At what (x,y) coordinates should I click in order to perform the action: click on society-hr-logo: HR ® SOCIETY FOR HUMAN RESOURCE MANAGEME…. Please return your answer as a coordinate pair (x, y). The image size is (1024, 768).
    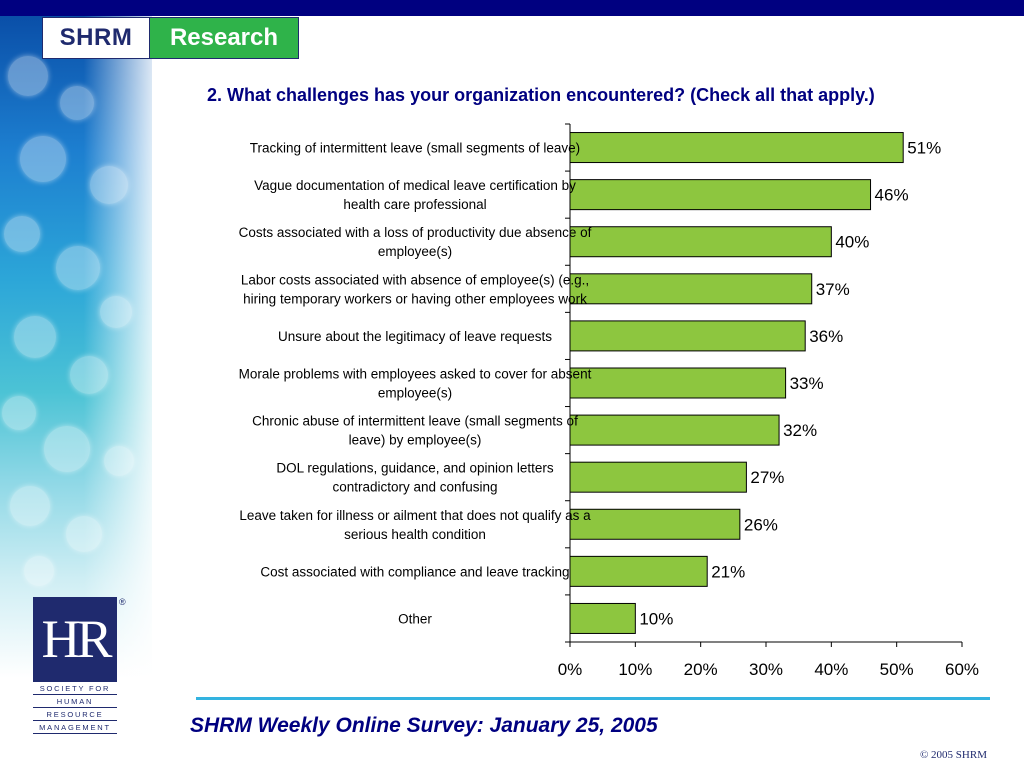
    Looking at the image, I should click on (79, 665).